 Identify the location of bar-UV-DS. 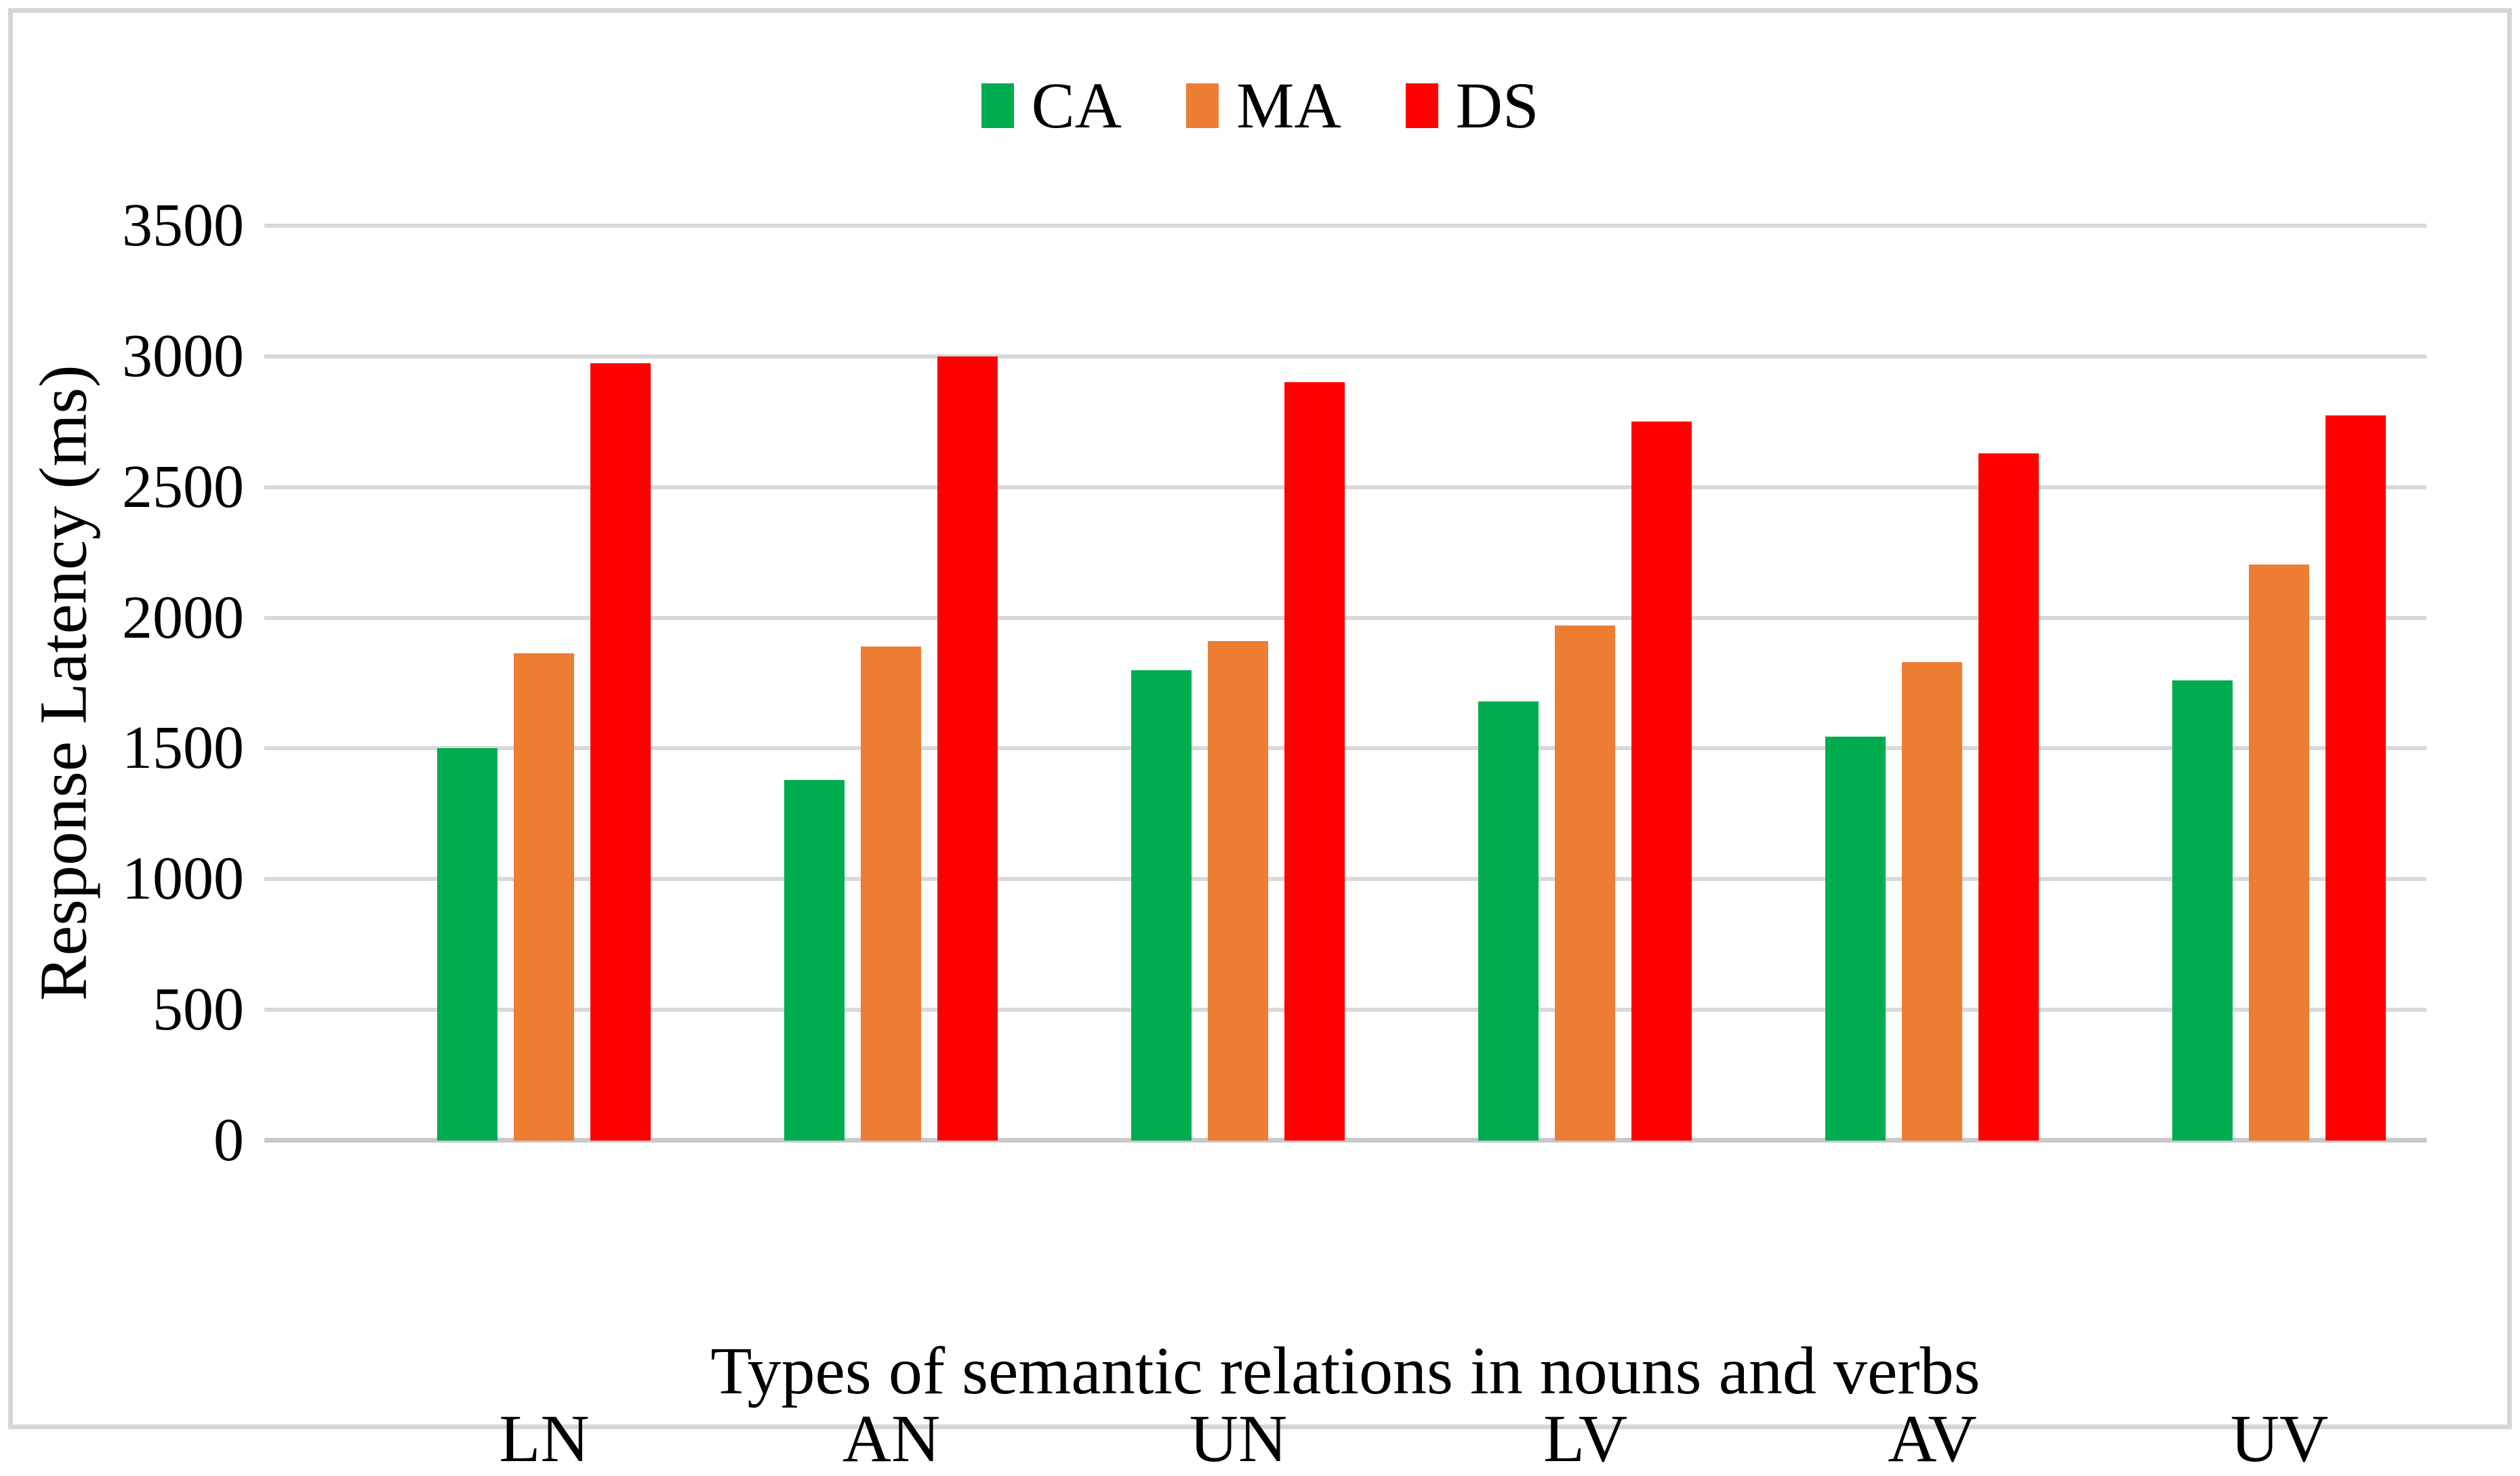
(2355, 778).